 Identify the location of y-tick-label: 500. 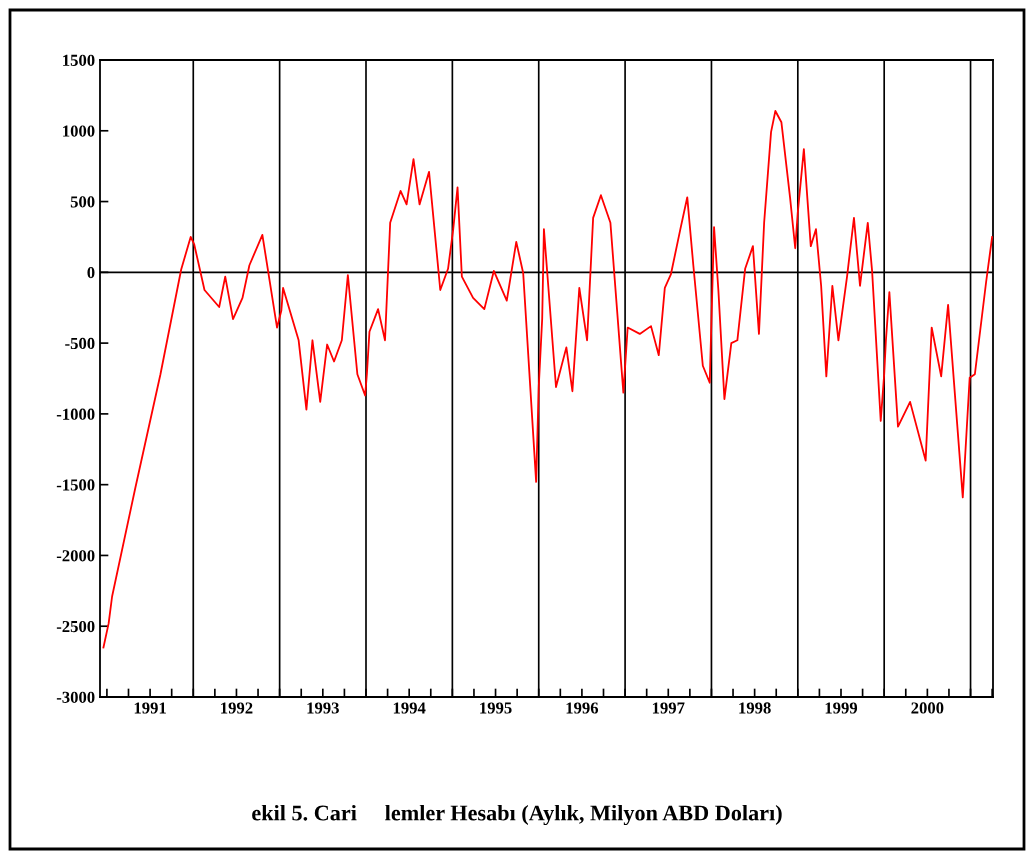
(82, 202).